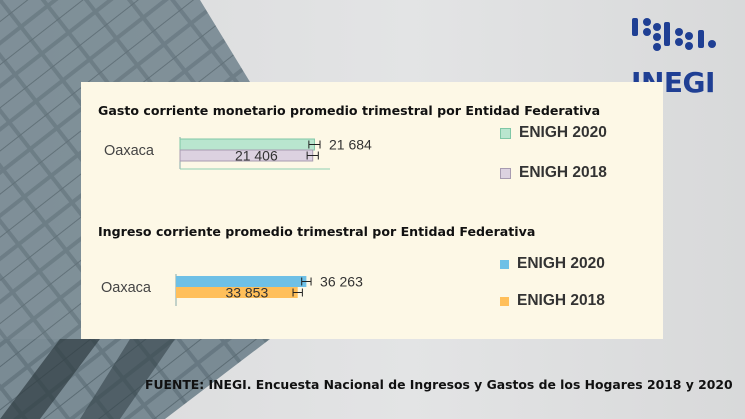  What do you see at coordinates (341, 282) in the screenshot?
I see `data-label: 36 263` at bounding box center [341, 282].